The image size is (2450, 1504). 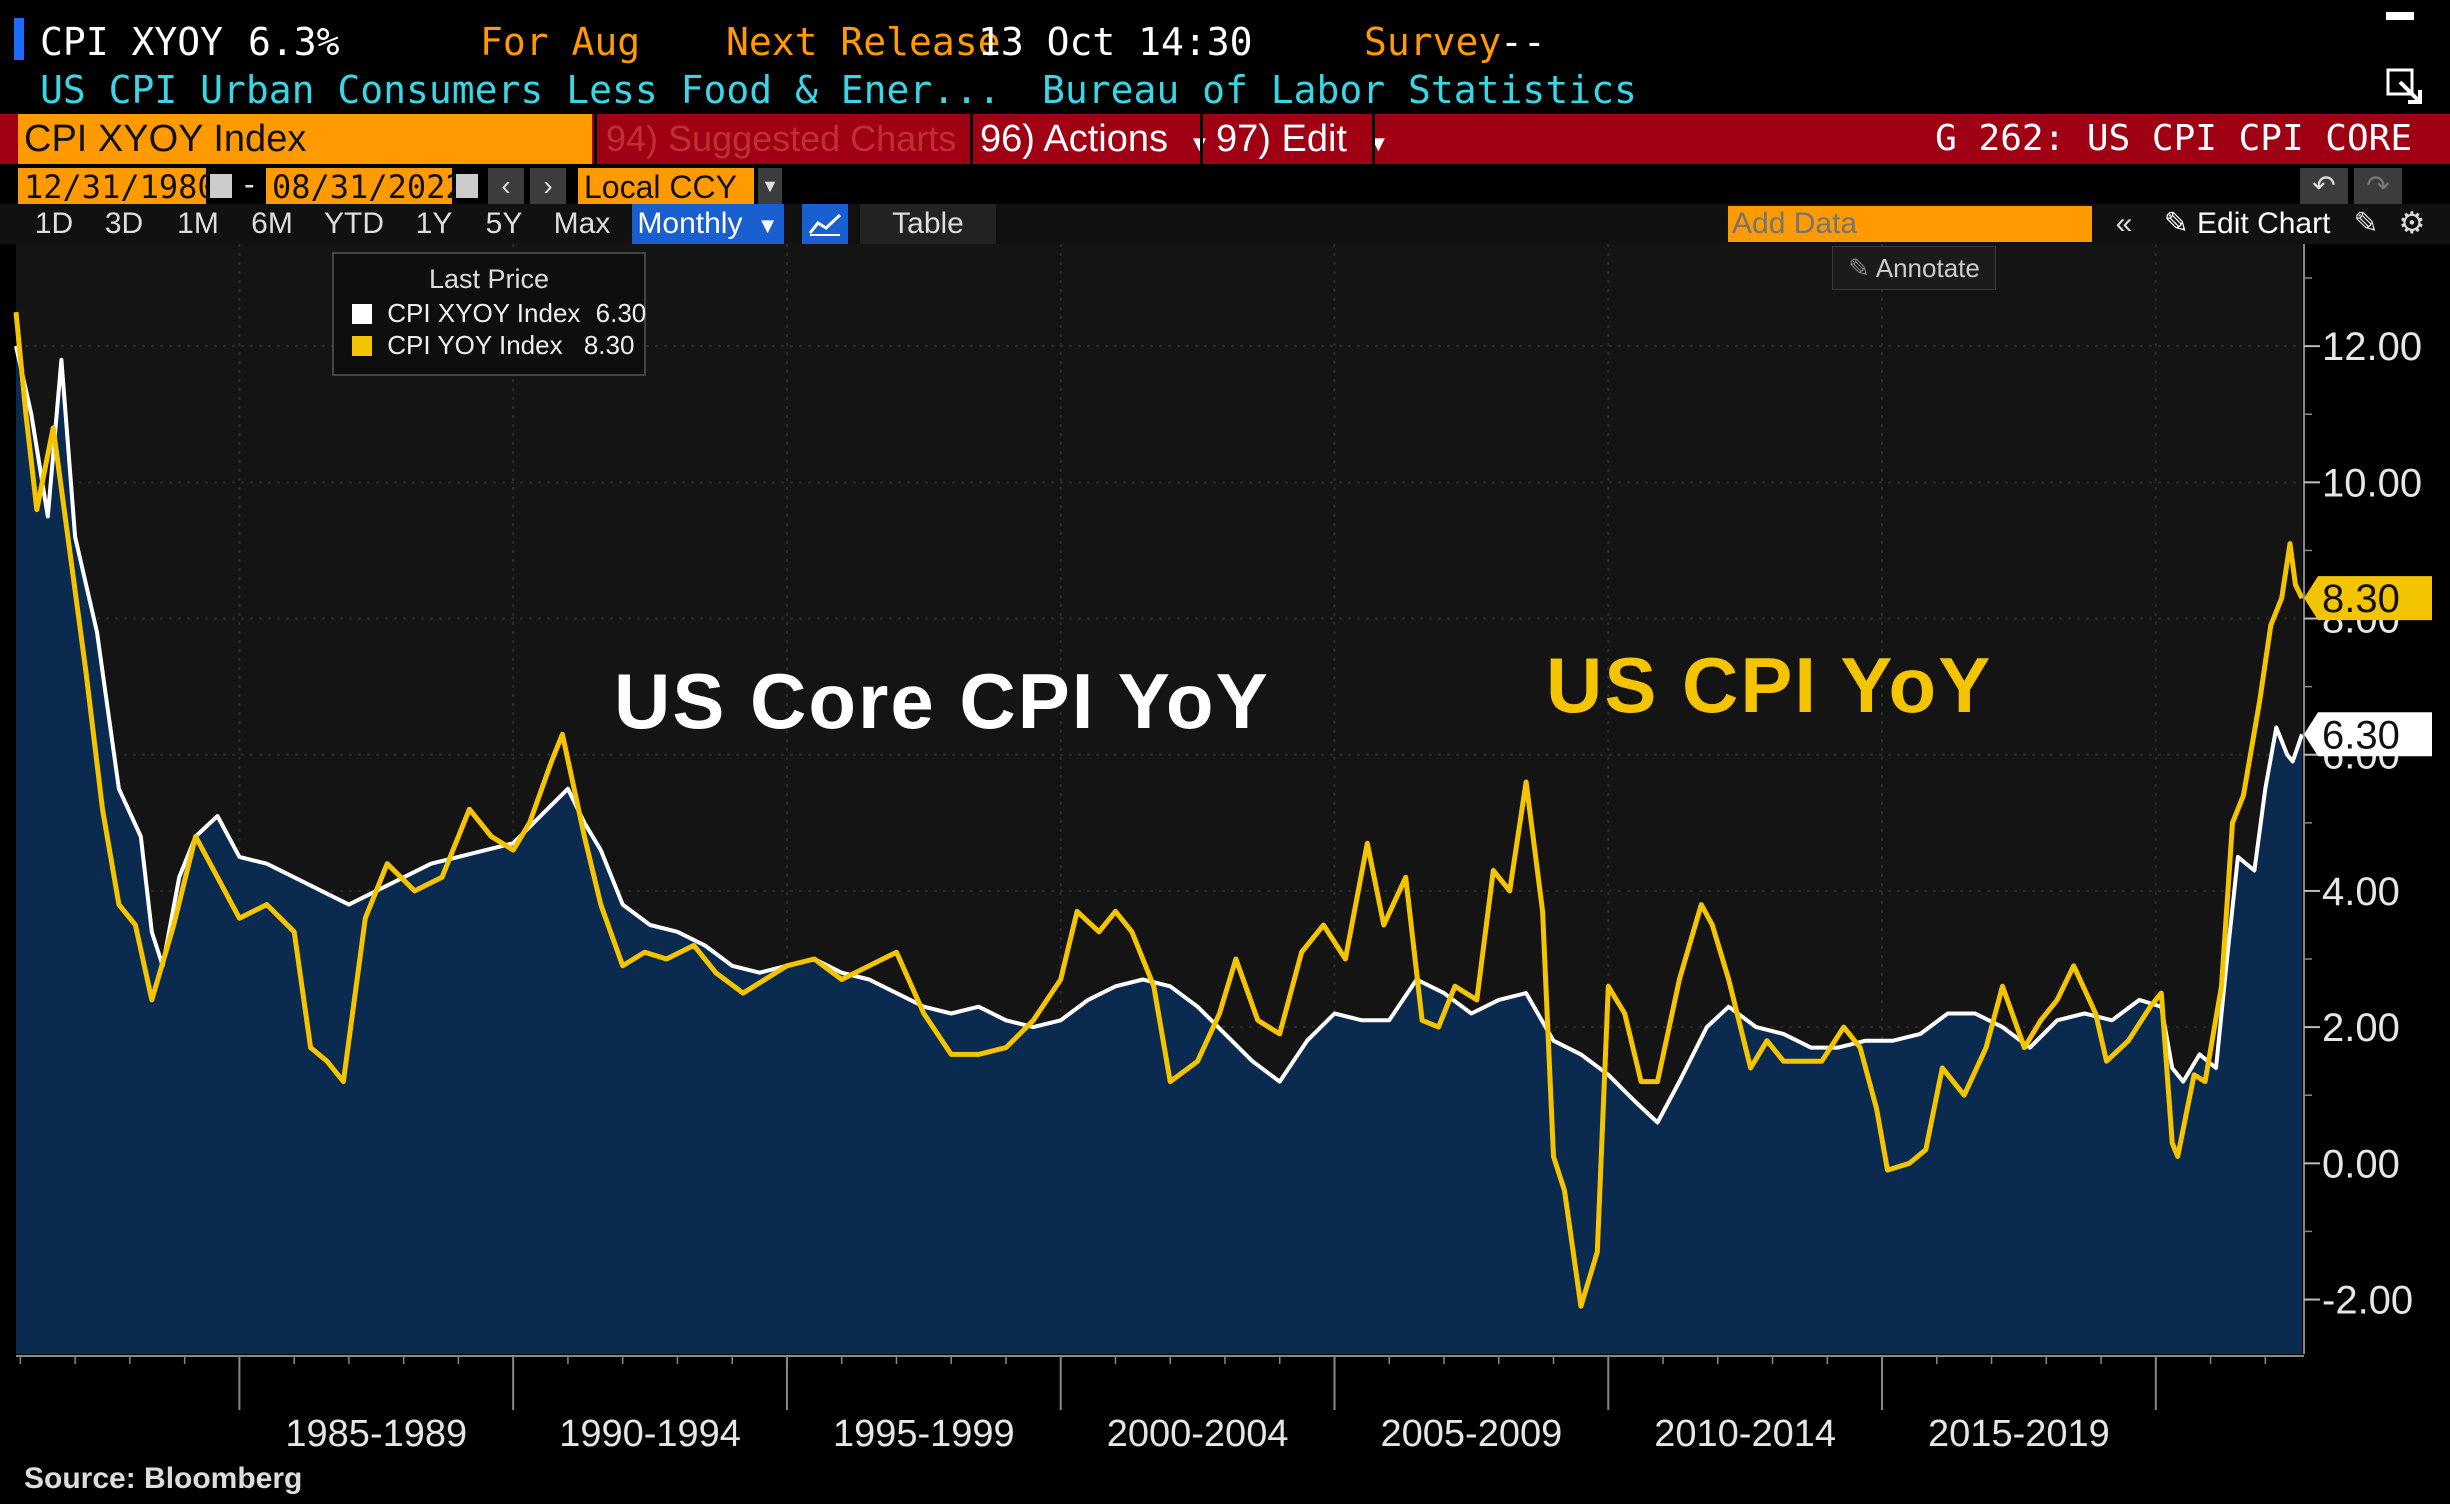 I want to click on chart-title: G 262: US CPI CPI CORE, so click(x=2173, y=138).